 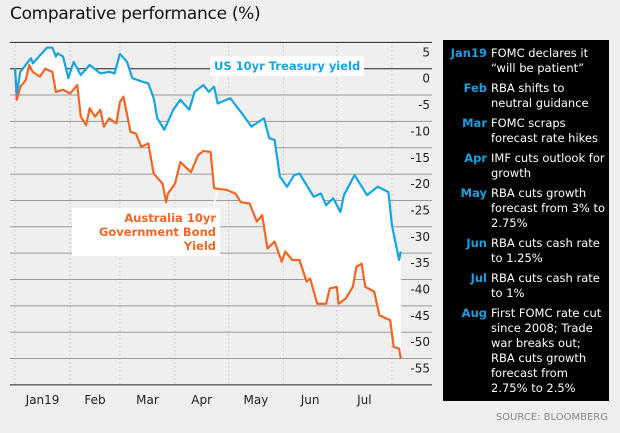 What do you see at coordinates (363, 400) in the screenshot?
I see `x-tick-label: Jul` at bounding box center [363, 400].